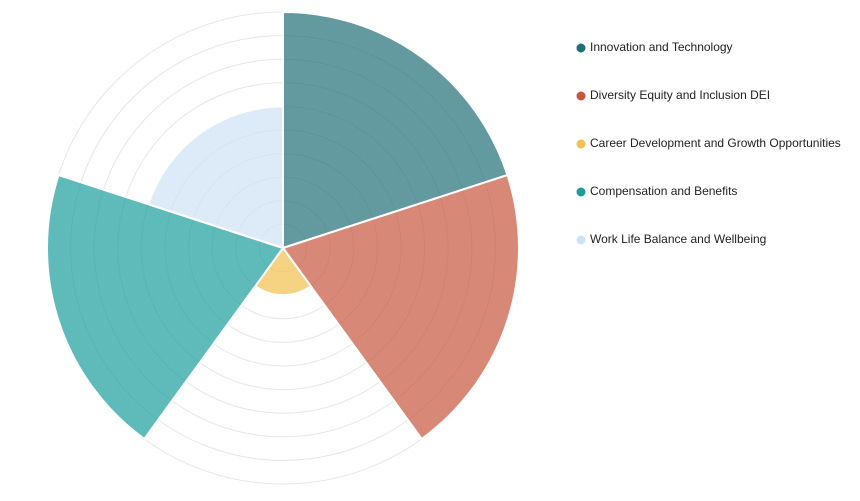  Describe the element at coordinates (680, 95) in the screenshot. I see `legend-label: Diversity Equity and Inclusion DEI` at that location.